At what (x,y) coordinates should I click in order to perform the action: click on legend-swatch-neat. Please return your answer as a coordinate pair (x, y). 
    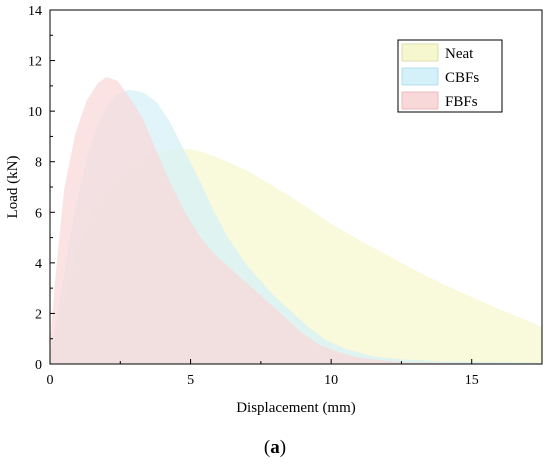
    Looking at the image, I should click on (420, 52).